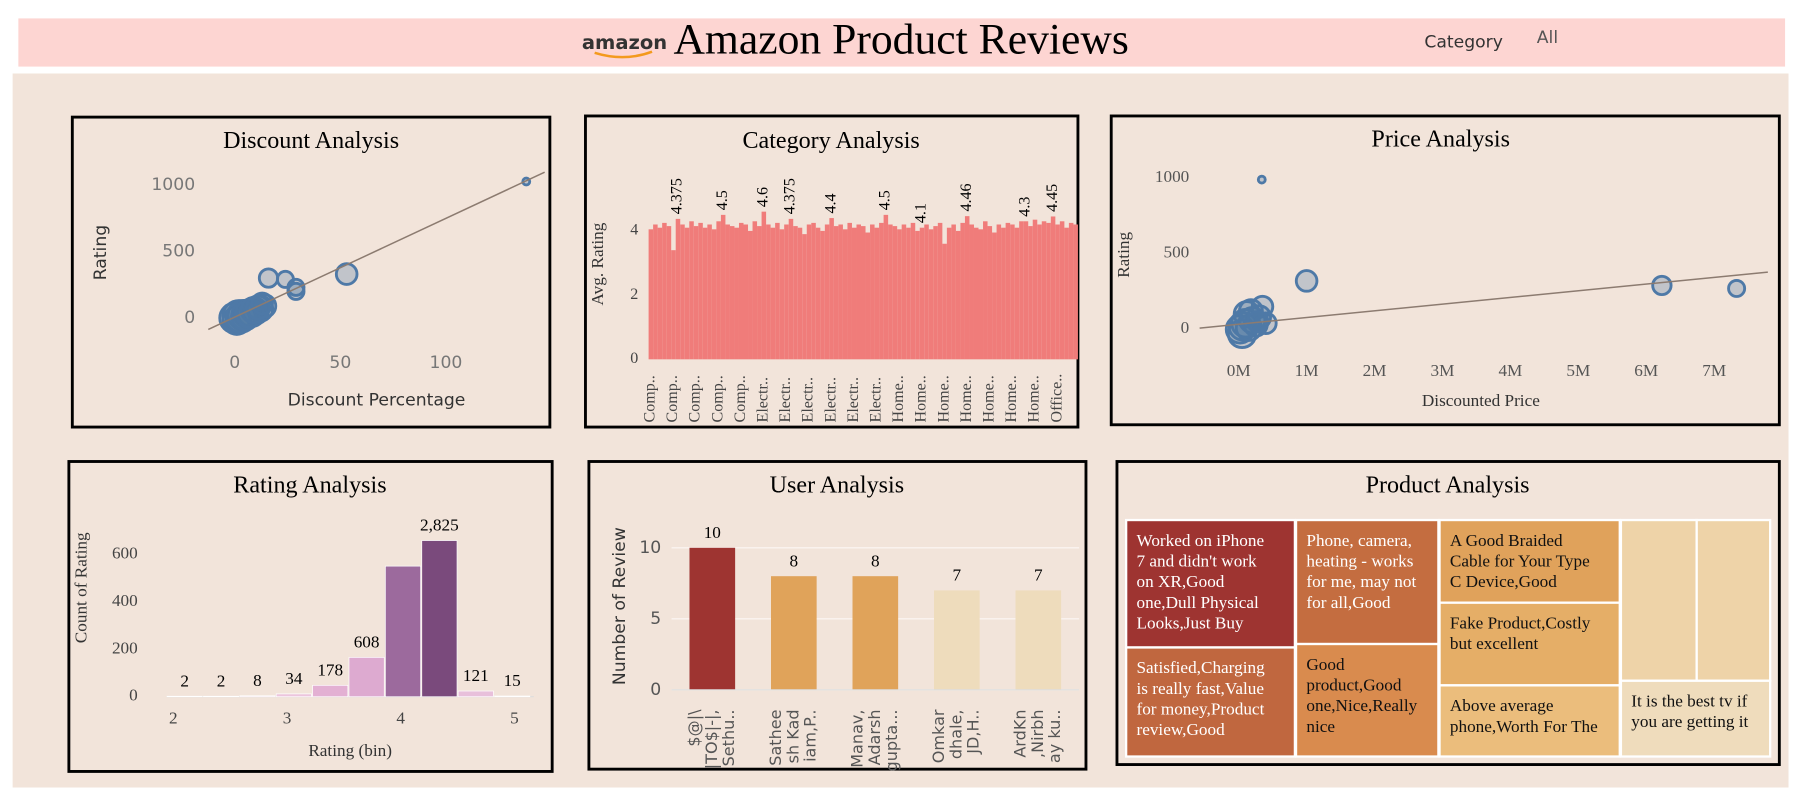 This screenshot has width=1800, height=795. What do you see at coordinates (377, 401) in the screenshot?
I see `x-axis-label: Discount Percentage` at bounding box center [377, 401].